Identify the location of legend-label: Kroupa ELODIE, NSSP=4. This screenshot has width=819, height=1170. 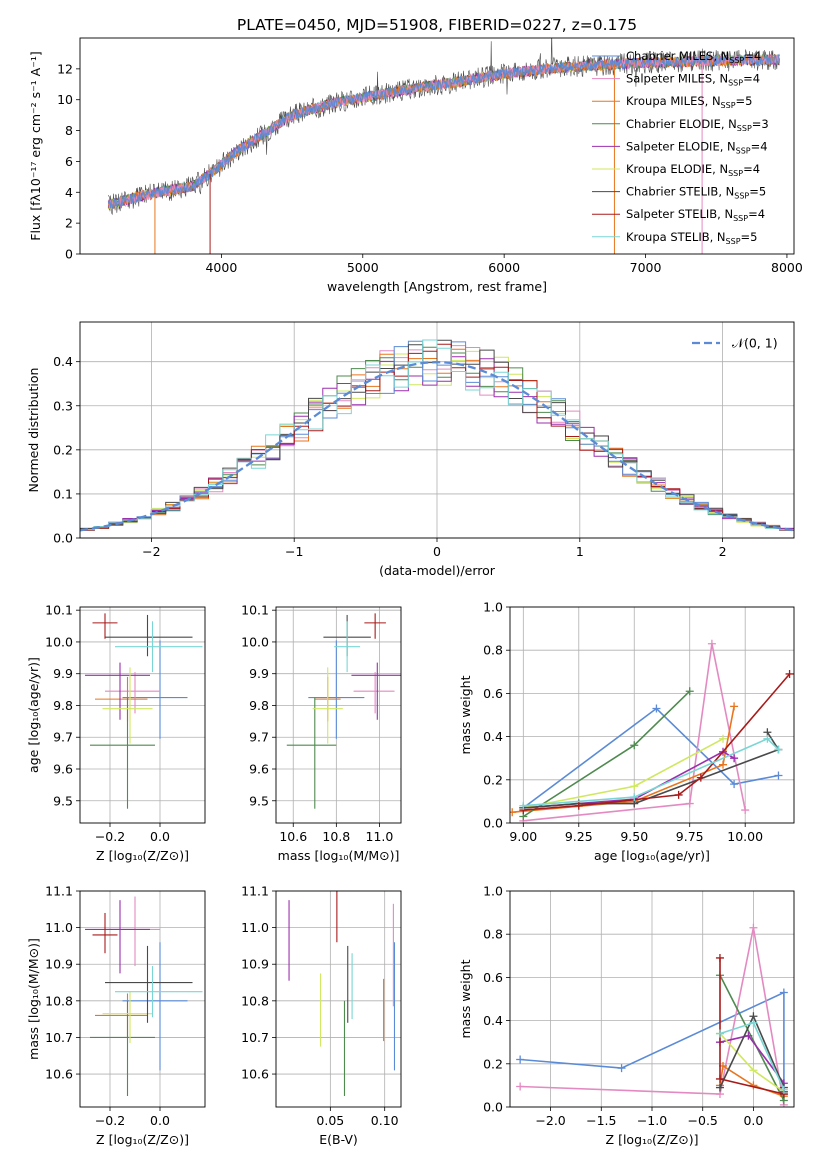
(693, 170).